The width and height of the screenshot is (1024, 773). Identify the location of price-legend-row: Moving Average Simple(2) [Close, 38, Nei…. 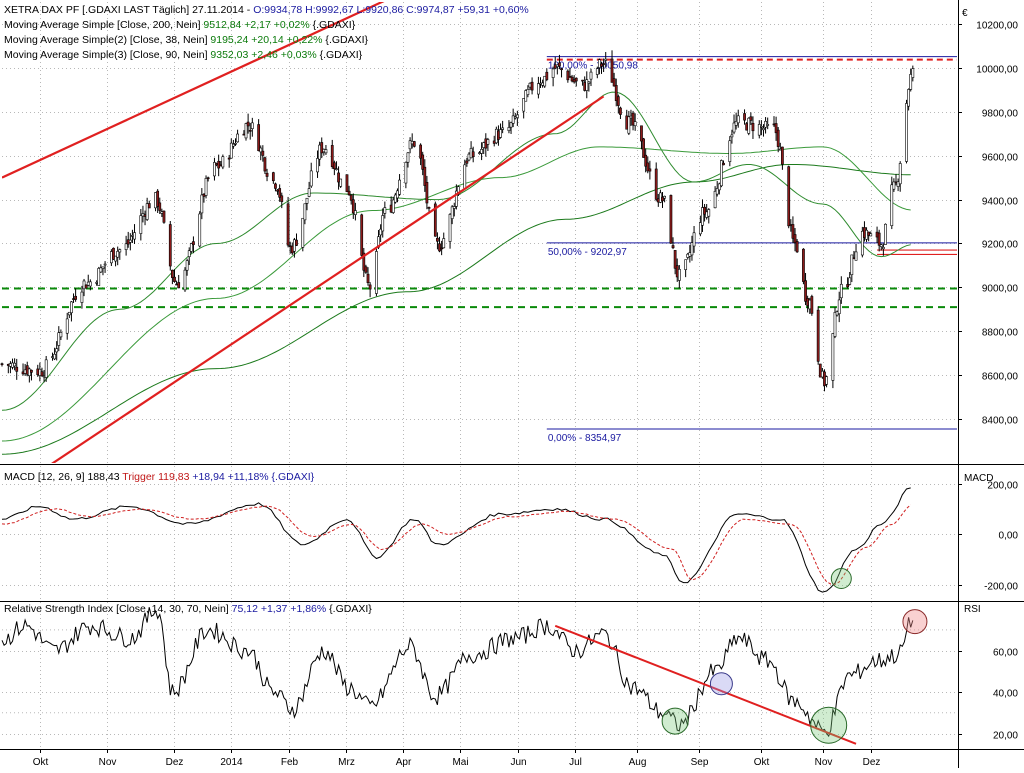
(186, 40).